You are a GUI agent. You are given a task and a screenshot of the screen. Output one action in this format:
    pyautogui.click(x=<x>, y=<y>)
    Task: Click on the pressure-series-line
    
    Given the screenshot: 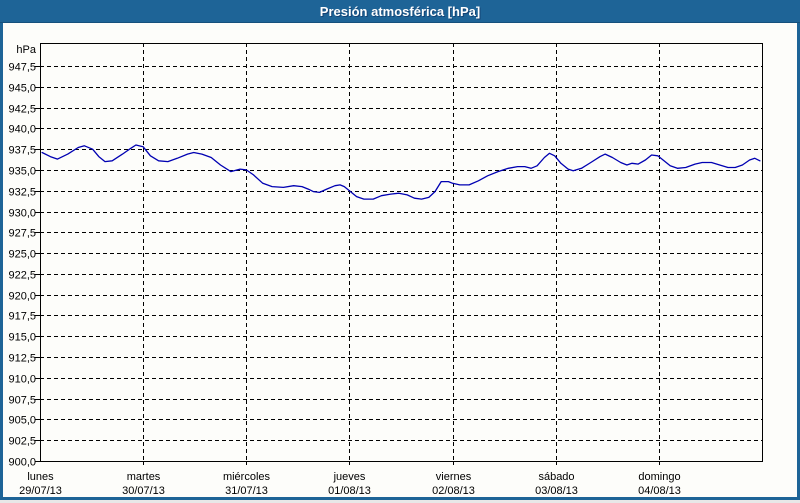 What is the action you would take?
    pyautogui.click(x=401, y=172)
    